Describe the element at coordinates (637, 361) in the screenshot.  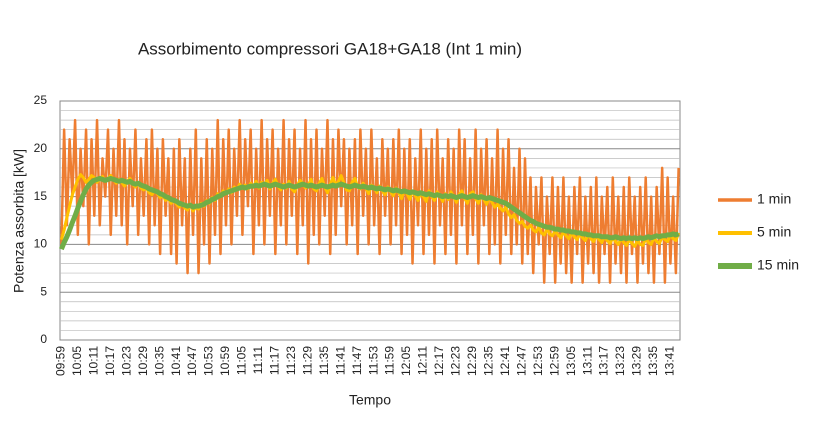
I see `x-tick-label: 13:29` at that location.